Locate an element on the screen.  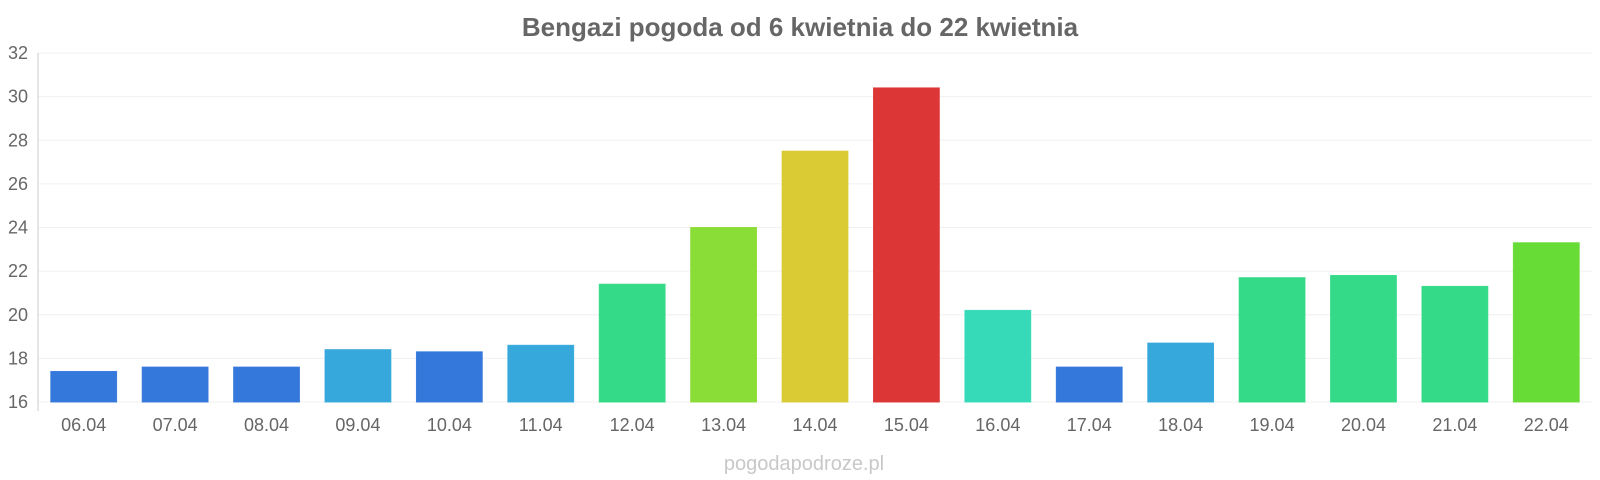
x-tick-label: 11.04 is located at coordinates (541, 425).